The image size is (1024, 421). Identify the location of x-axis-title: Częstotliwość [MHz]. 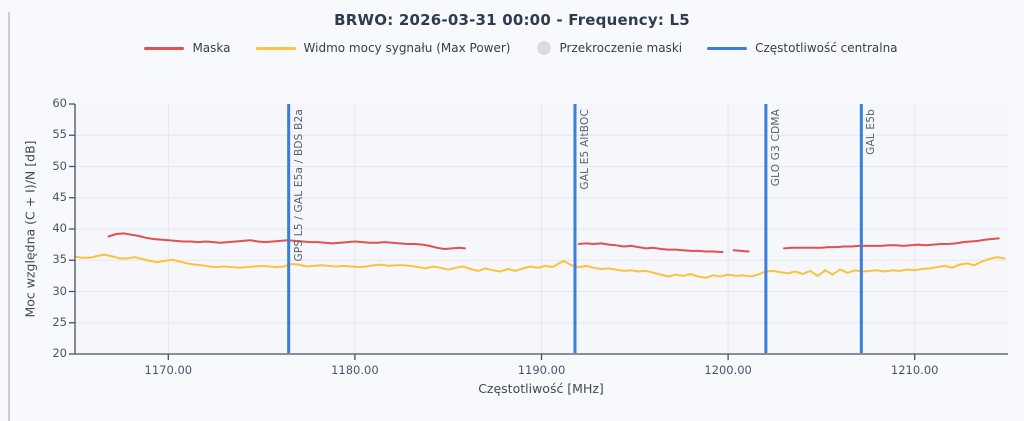
(541, 388).